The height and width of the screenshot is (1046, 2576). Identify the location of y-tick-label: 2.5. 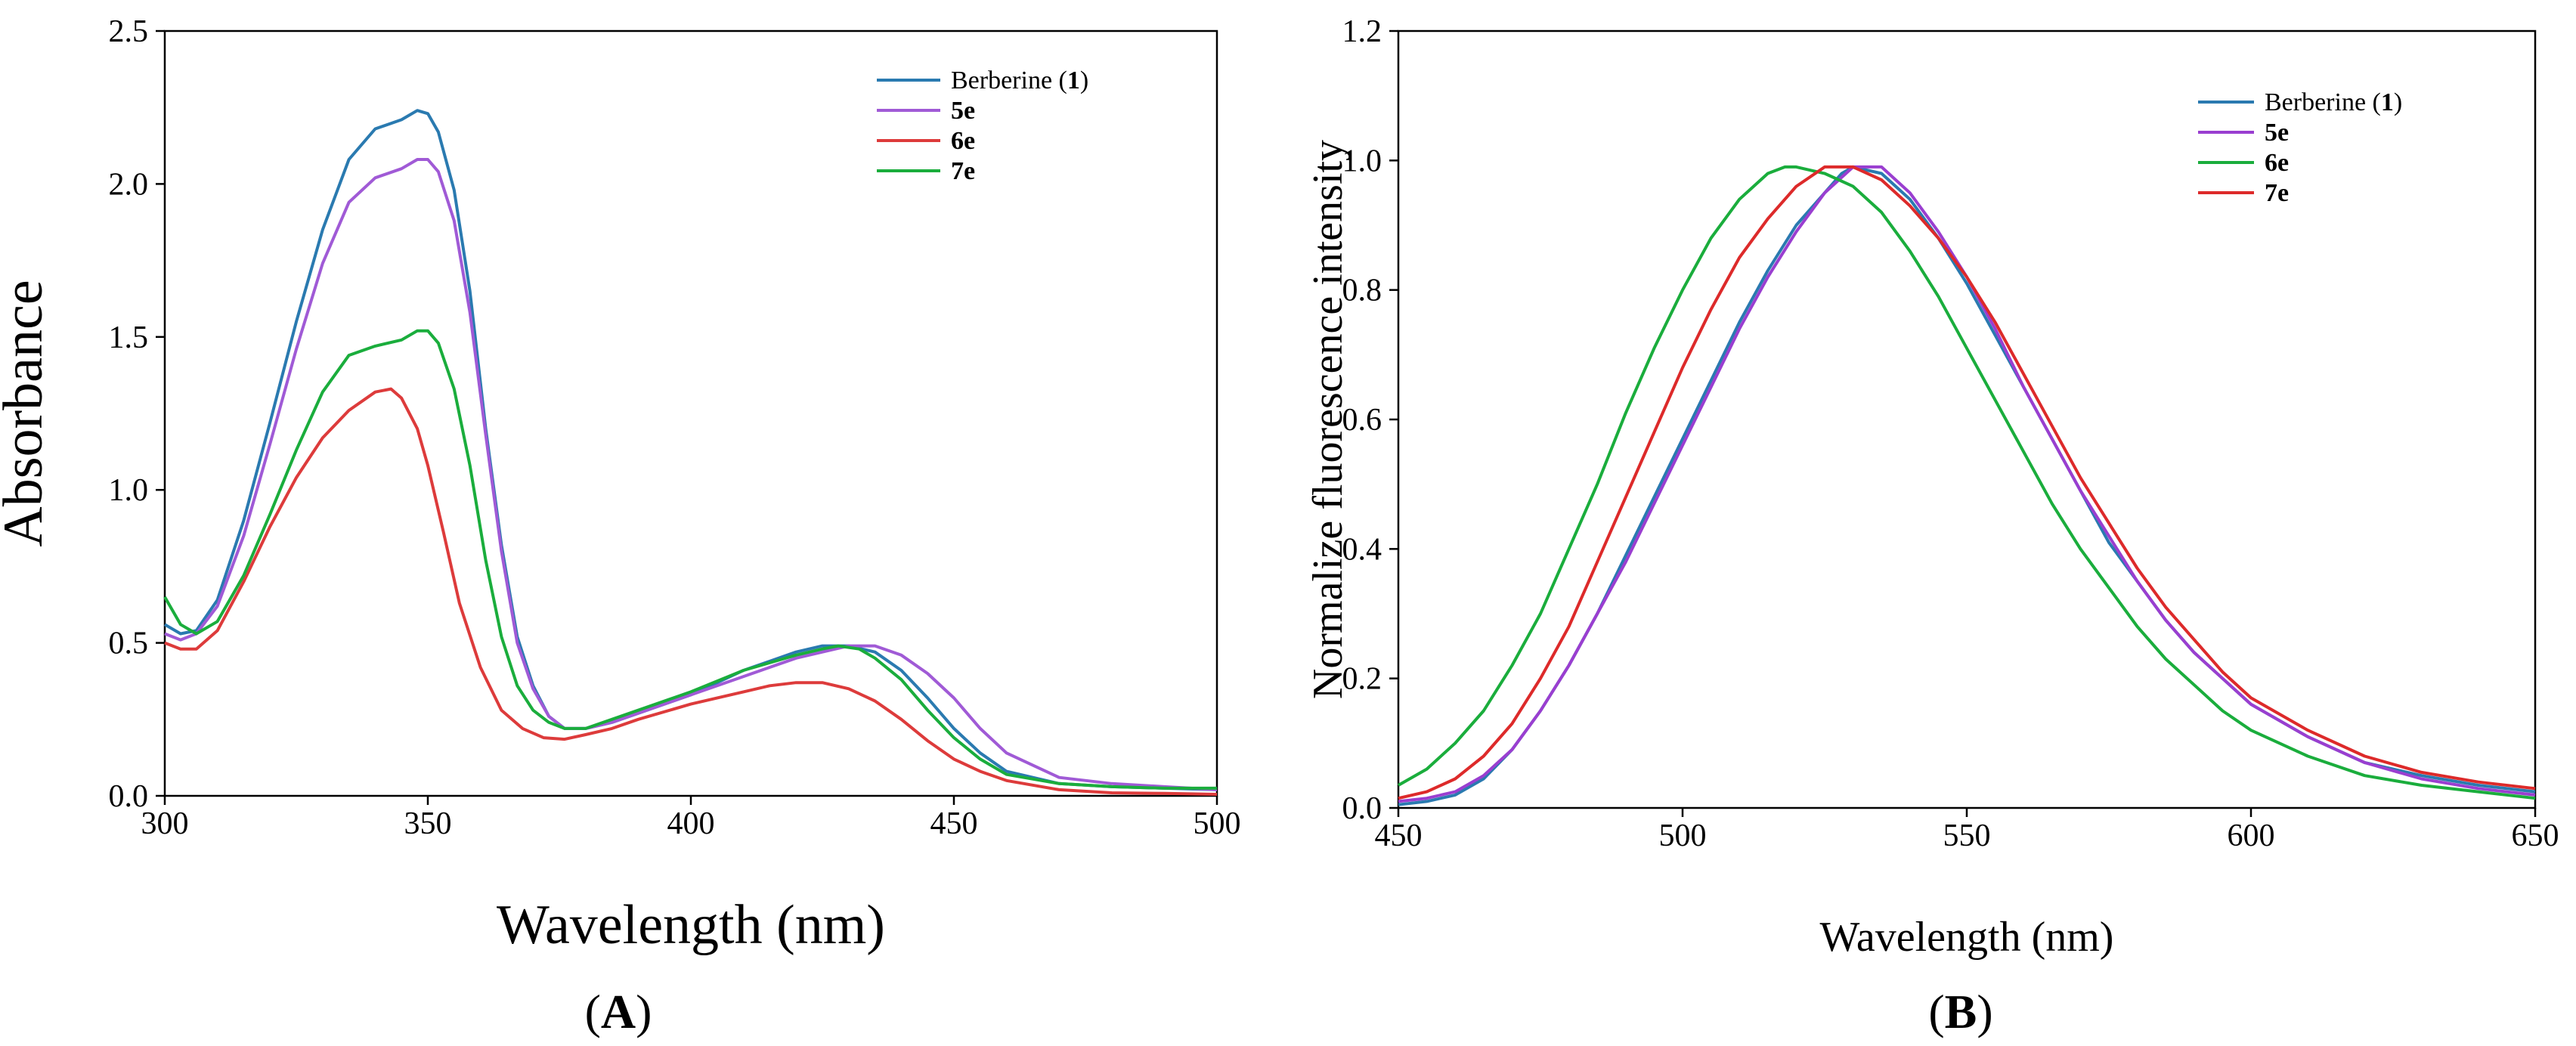
(129, 32).